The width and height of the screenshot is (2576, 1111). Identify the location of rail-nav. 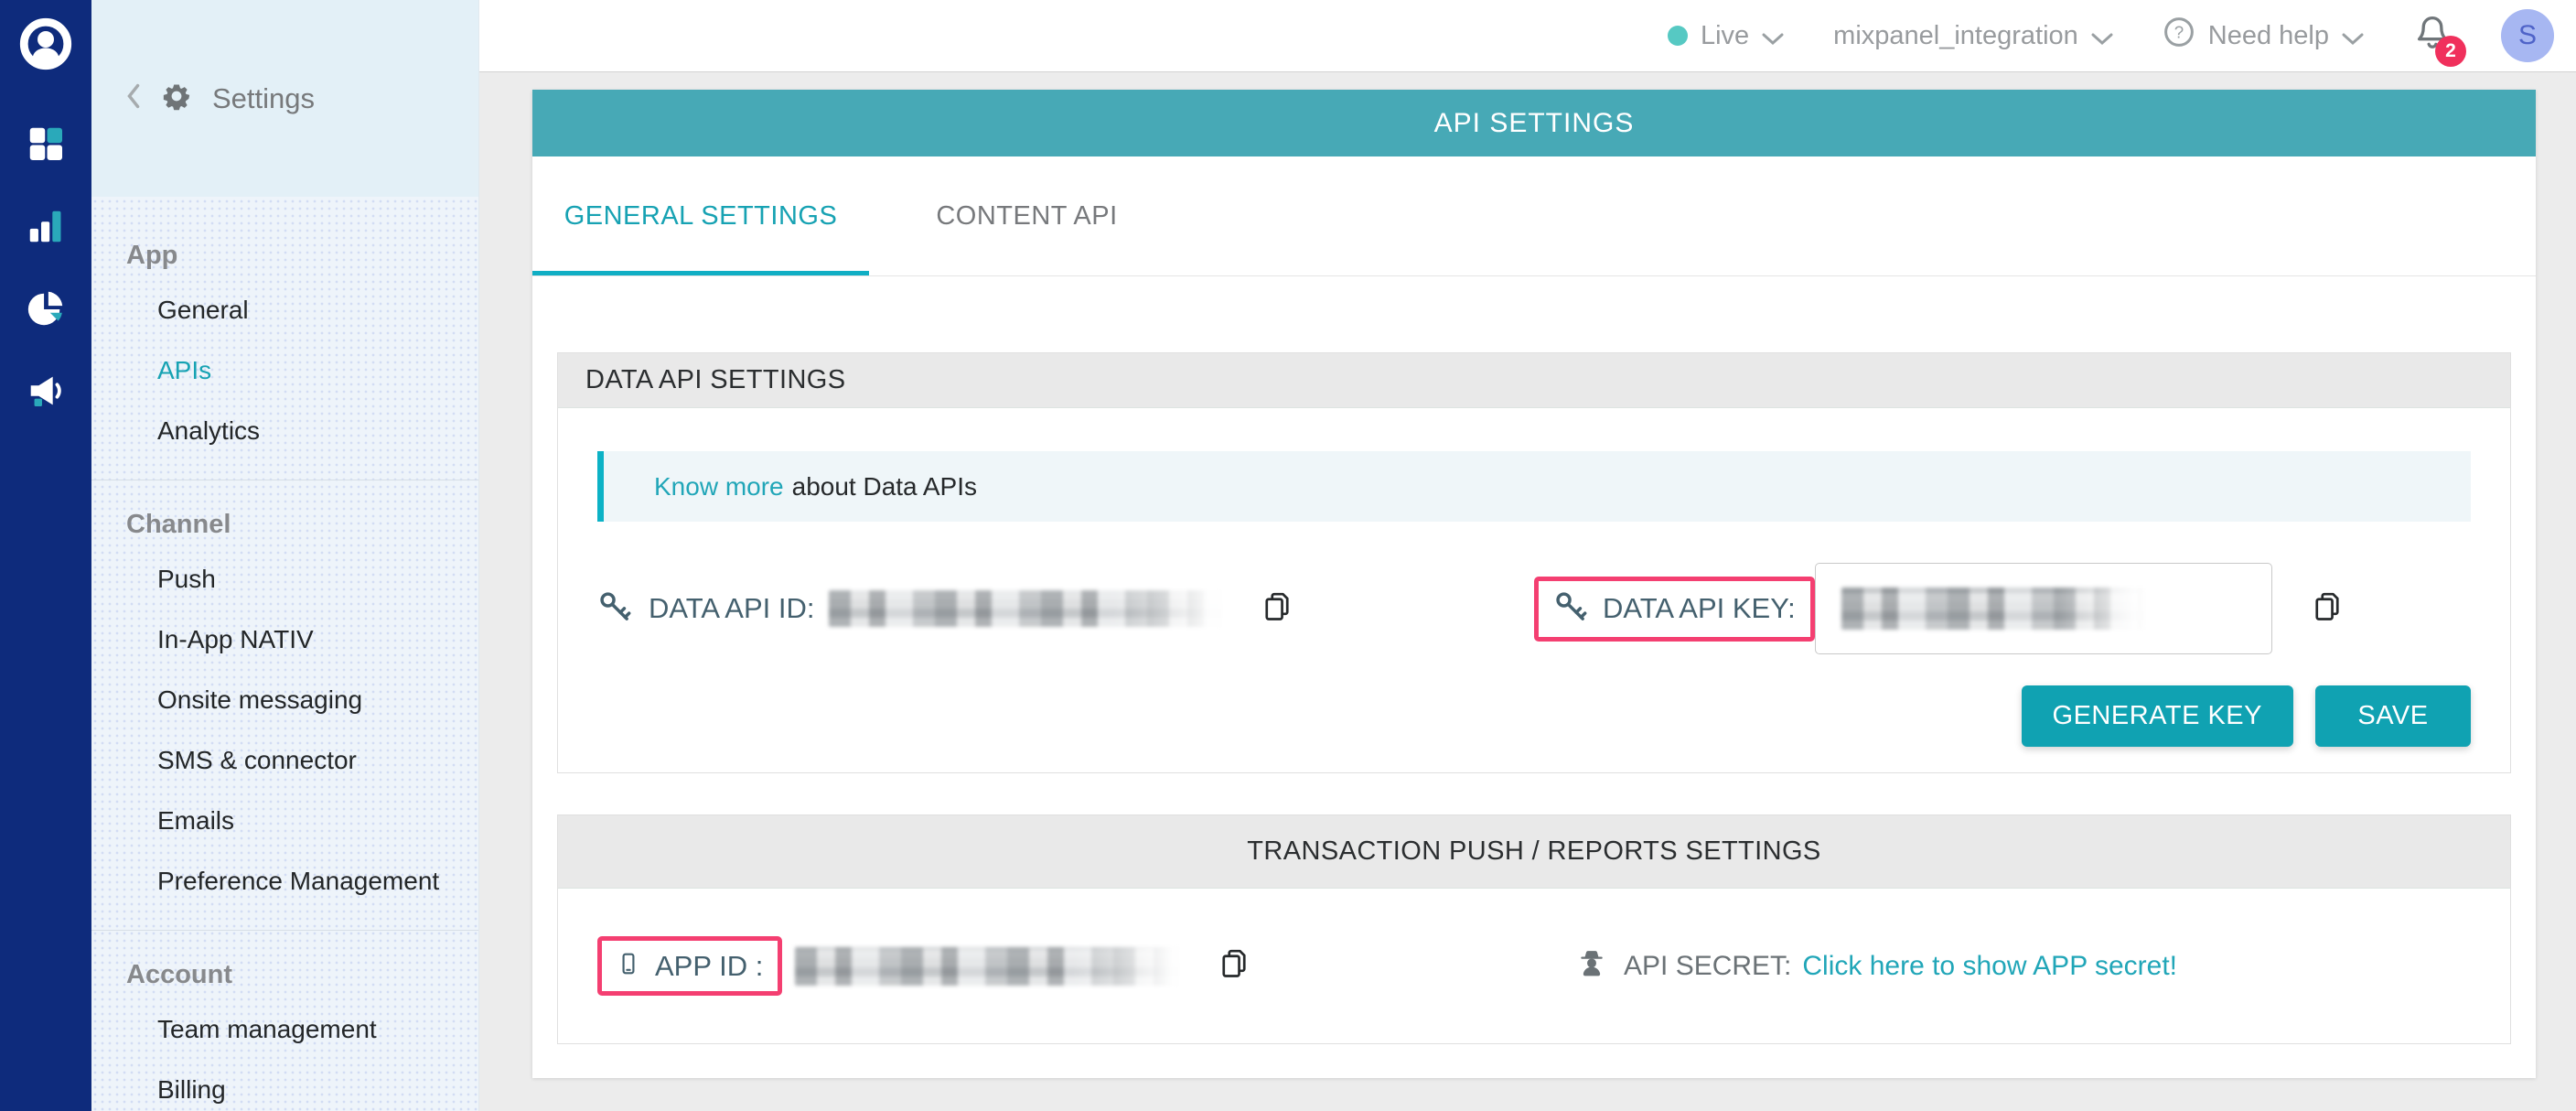
(46, 267).